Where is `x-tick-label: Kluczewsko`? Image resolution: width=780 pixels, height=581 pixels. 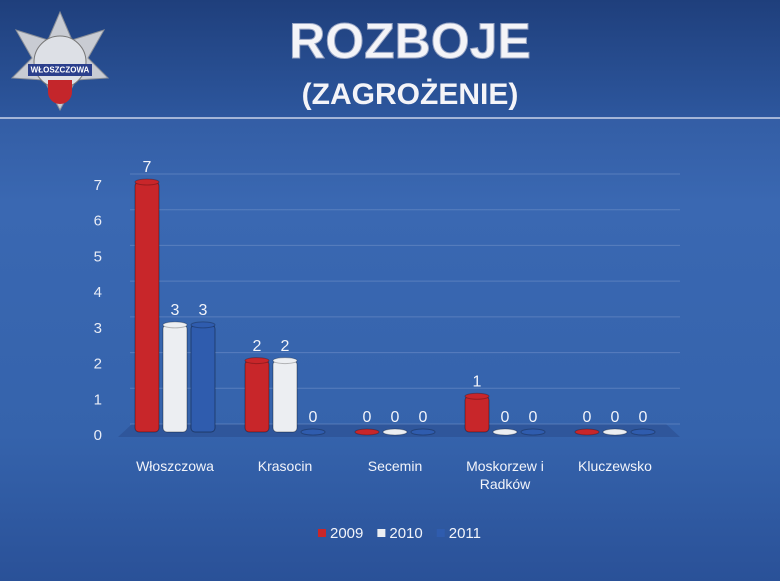 x-tick-label: Kluczewsko is located at coordinates (615, 466).